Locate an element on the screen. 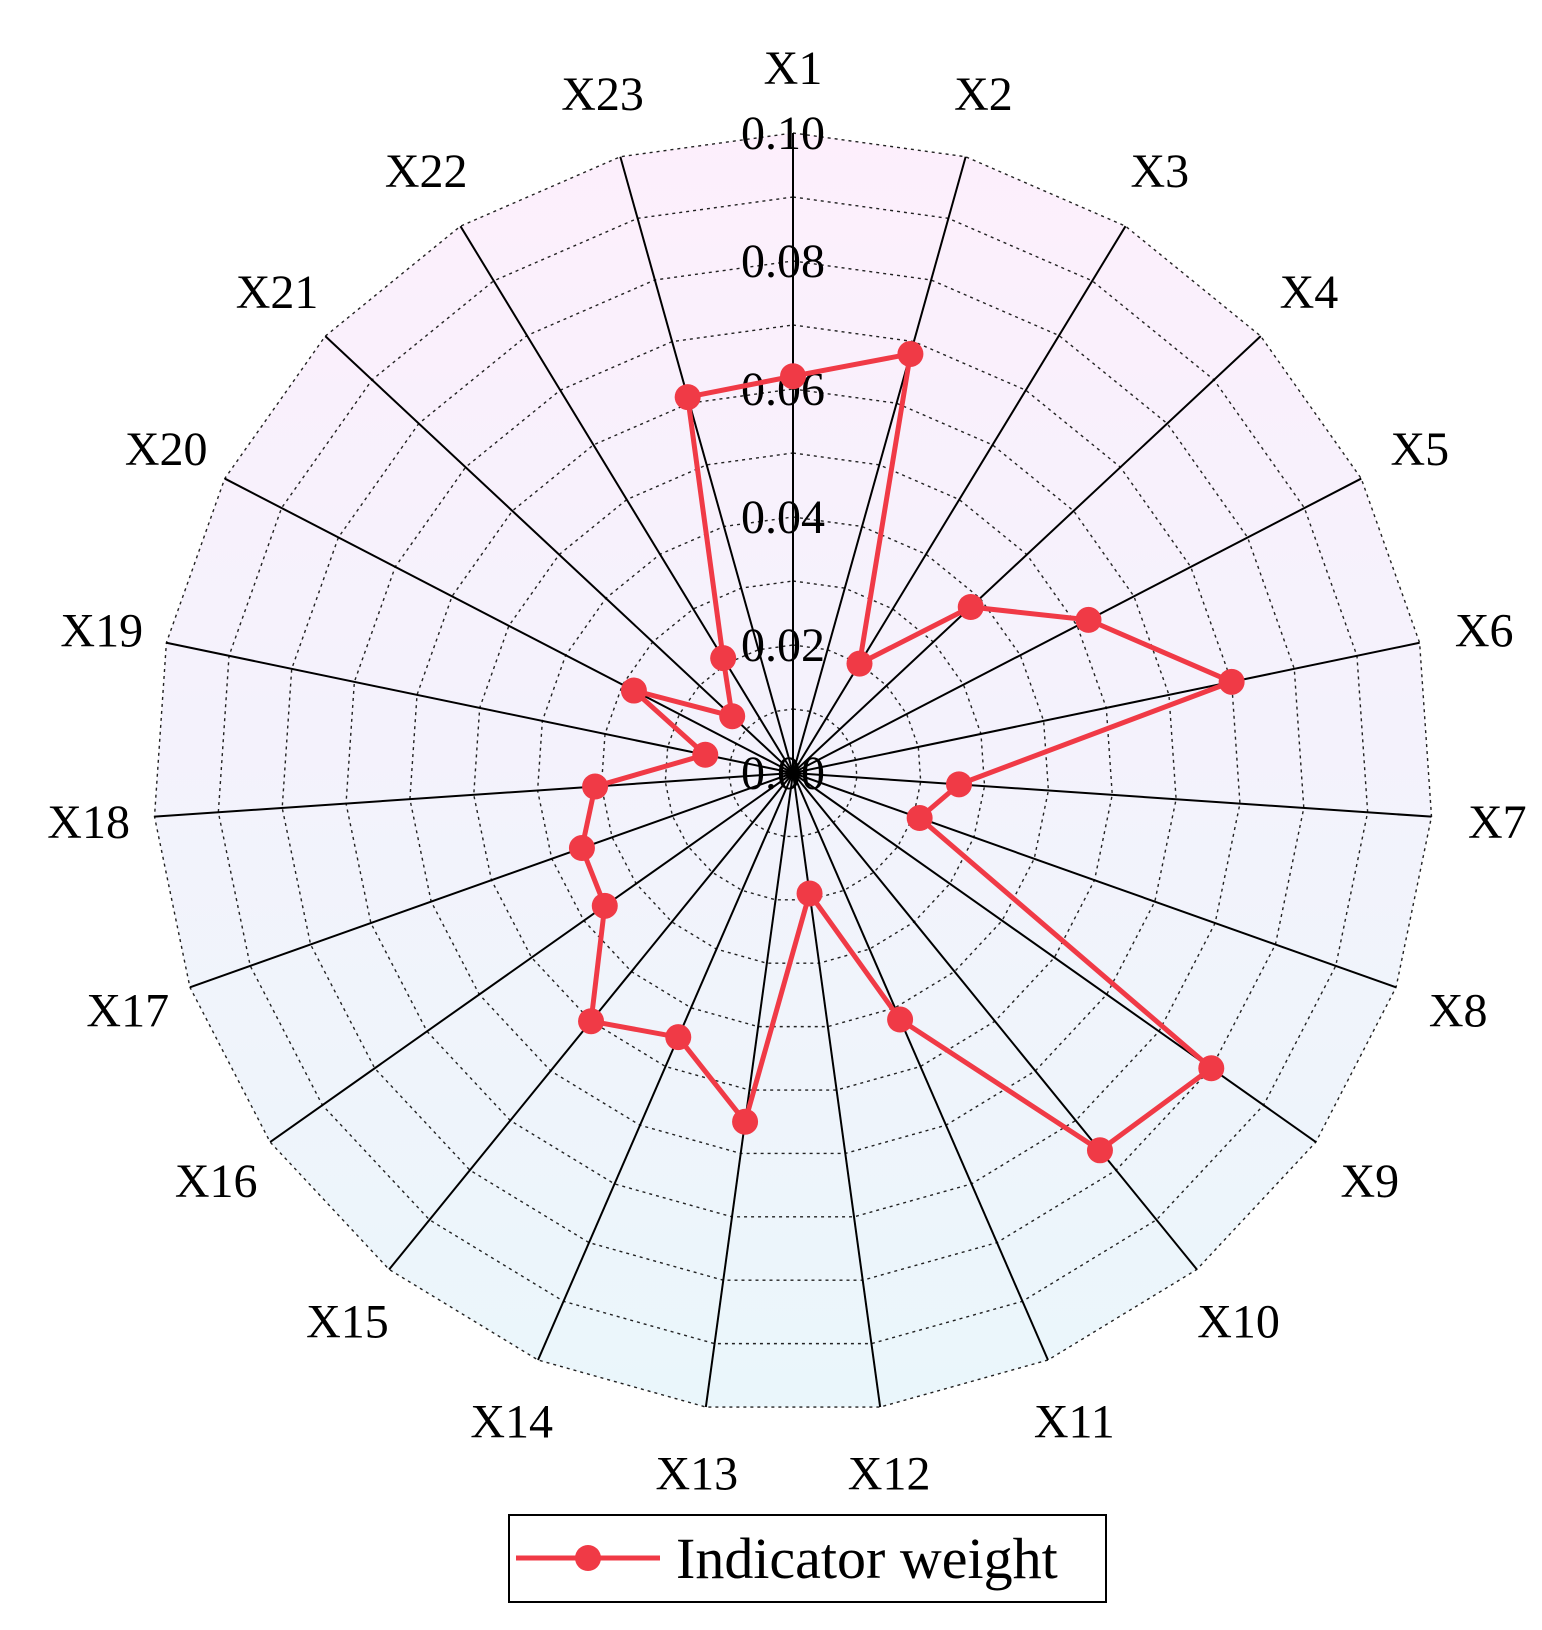 Image resolution: width=1542 pixels, height=1630 pixels. axis-label-x2: X2 is located at coordinates (983, 94).